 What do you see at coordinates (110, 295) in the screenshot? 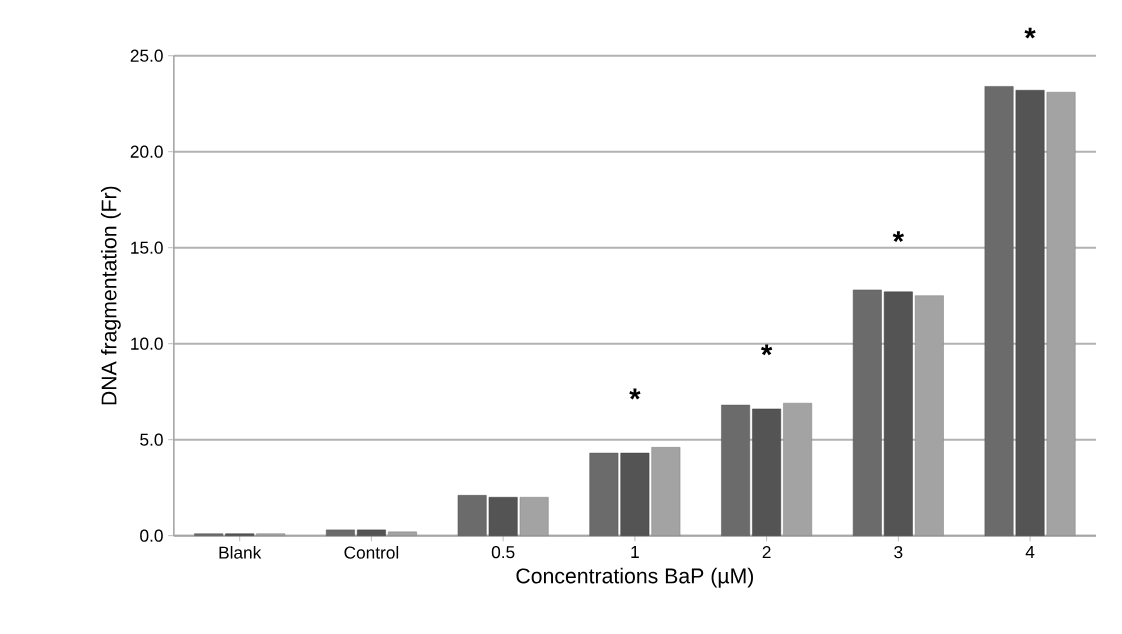
I see `y-axis-title: DNA fragmentation (Fr)` at bounding box center [110, 295].